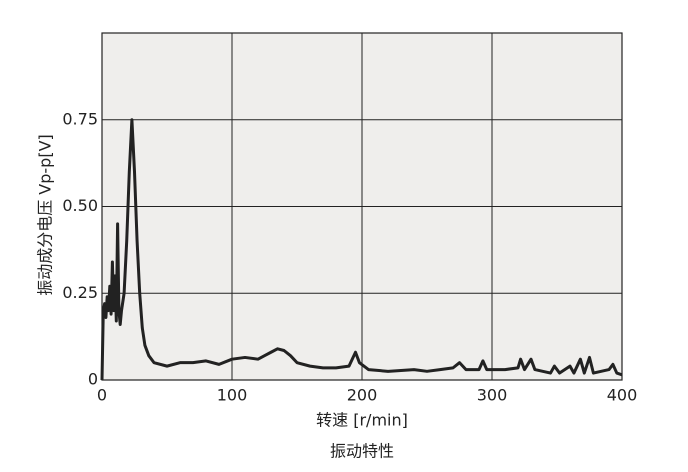 This screenshot has width=688, height=472. I want to click on y-tick-label: 0, so click(93, 379).